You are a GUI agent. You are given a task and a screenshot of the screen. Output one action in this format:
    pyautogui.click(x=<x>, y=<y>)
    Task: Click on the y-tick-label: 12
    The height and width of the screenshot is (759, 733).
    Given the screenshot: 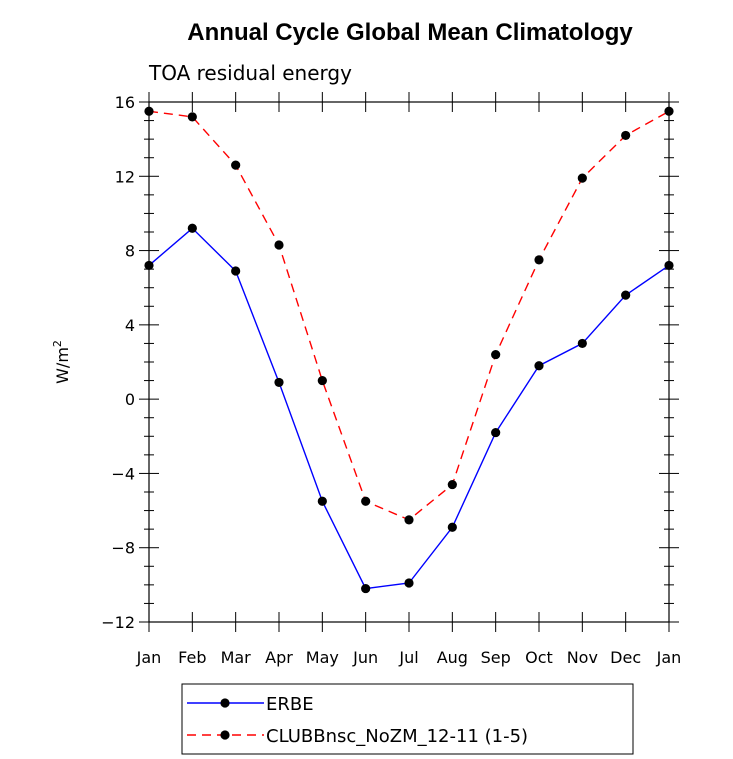 What is the action you would take?
    pyautogui.click(x=125, y=176)
    